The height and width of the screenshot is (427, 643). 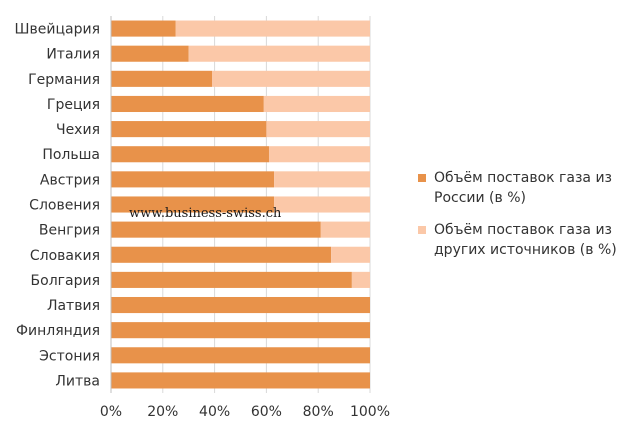 I want to click on y-tick-label: Словакия, so click(x=65, y=256).